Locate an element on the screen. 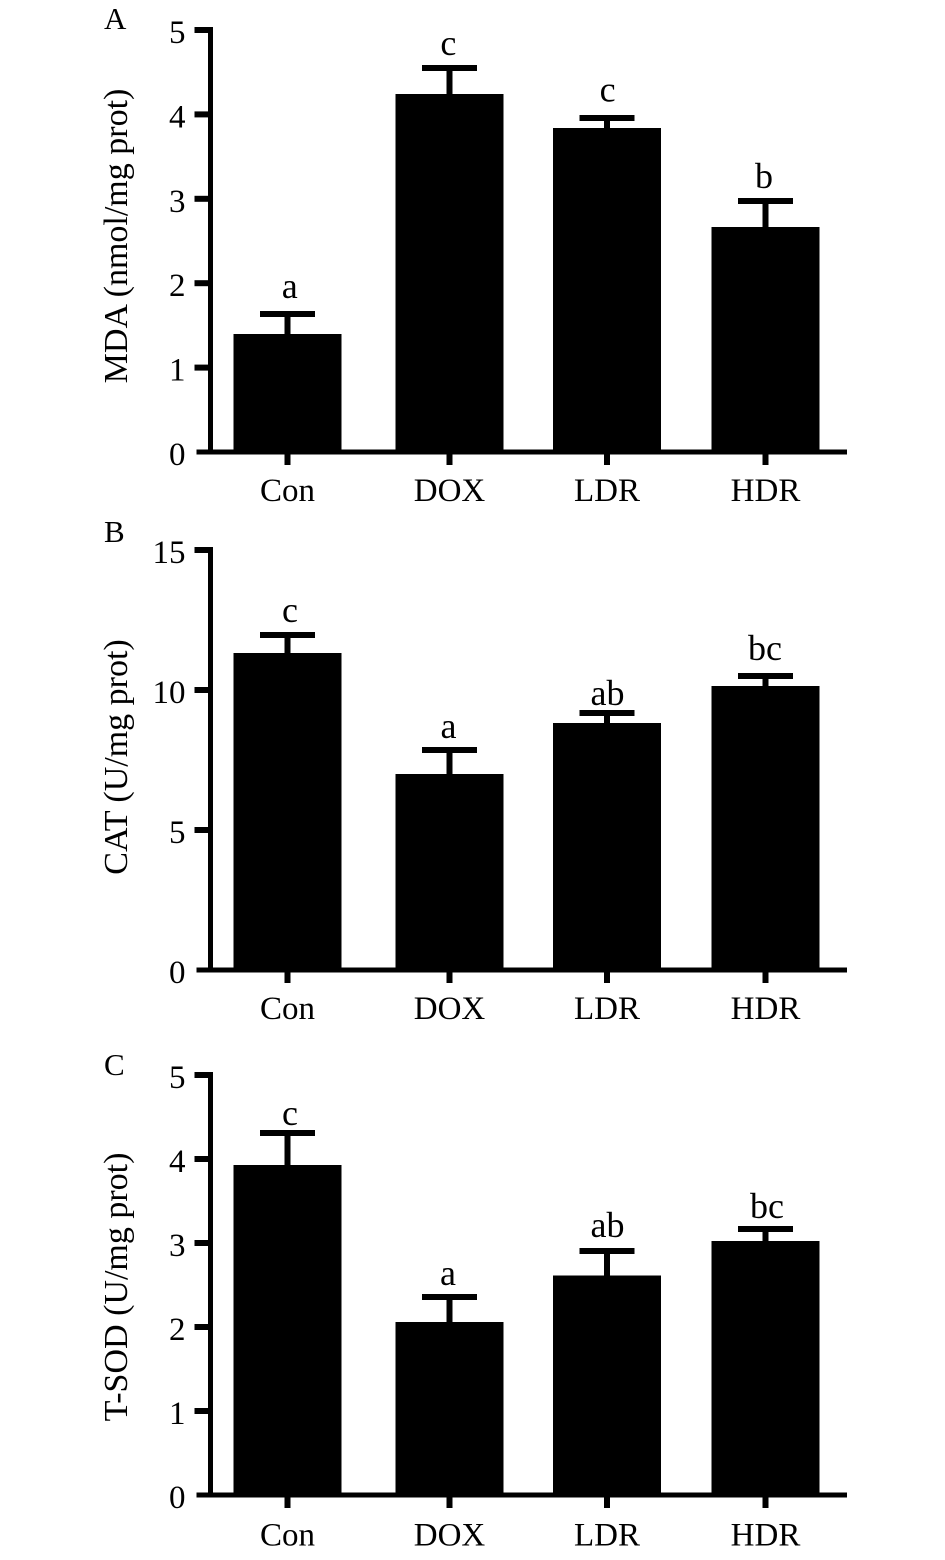  svg-text: 10 is located at coordinates (169, 693).